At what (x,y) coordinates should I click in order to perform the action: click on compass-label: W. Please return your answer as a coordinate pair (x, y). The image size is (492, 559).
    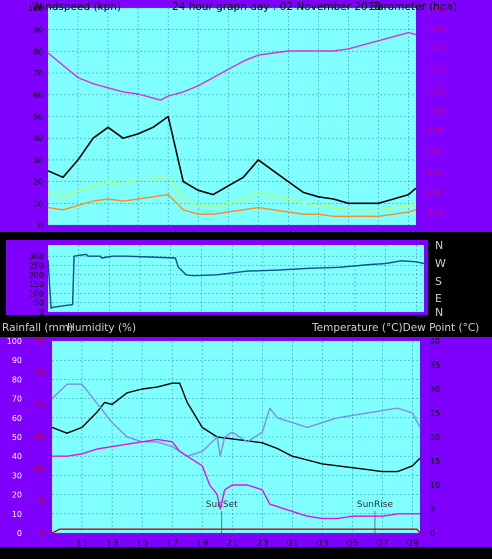
    Looking at the image, I should click on (440, 263).